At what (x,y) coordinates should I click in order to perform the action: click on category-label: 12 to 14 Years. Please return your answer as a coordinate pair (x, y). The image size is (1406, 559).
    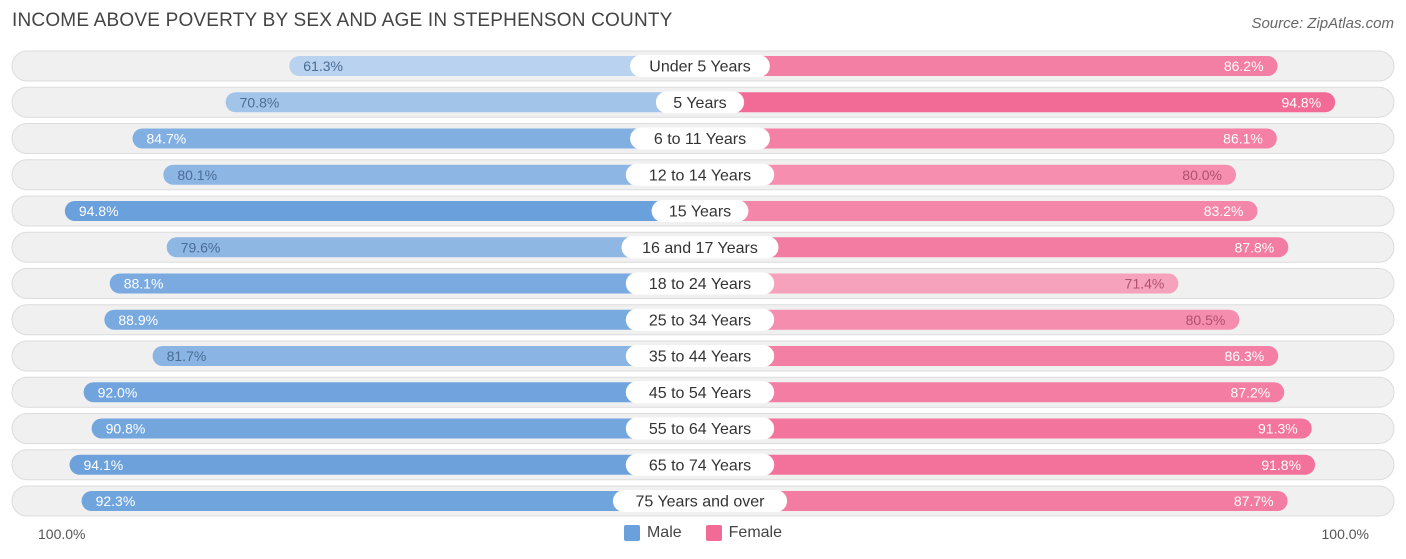
    Looking at the image, I should click on (700, 175).